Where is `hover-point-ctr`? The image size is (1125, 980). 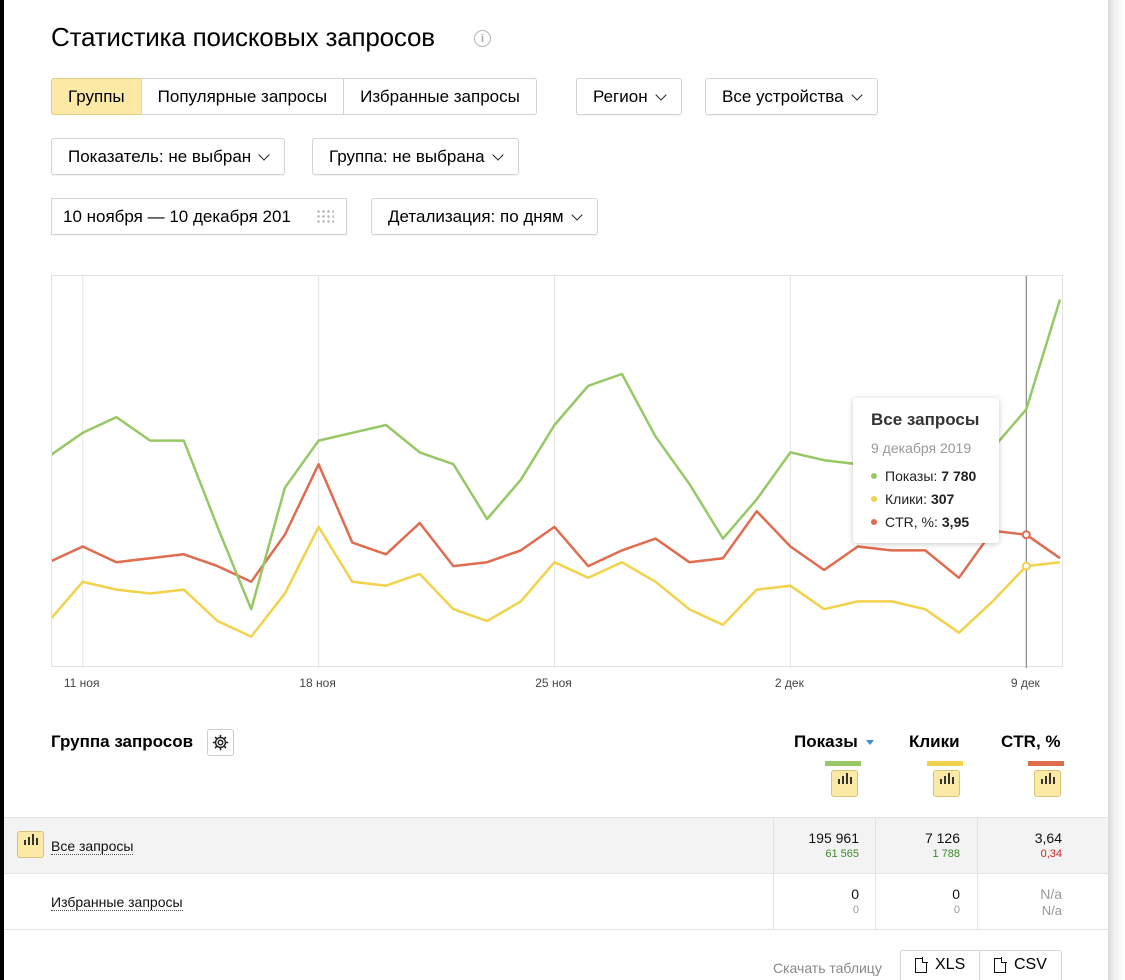
hover-point-ctr is located at coordinates (1026, 535).